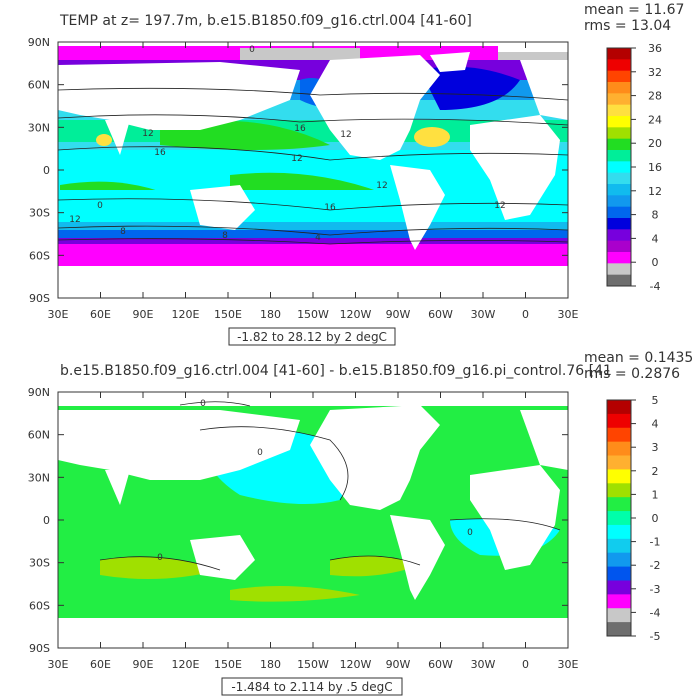 The height and width of the screenshot is (700, 700). Describe the element at coordinates (638, 358) in the screenshot. I see `bottom-mean: mean = 0.1435` at that location.